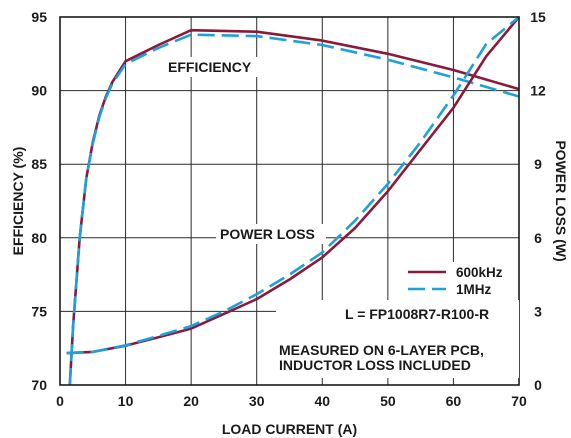  What do you see at coordinates (267, 234) in the screenshot?
I see `power-loss-annotation: POWER LOSS` at bounding box center [267, 234].